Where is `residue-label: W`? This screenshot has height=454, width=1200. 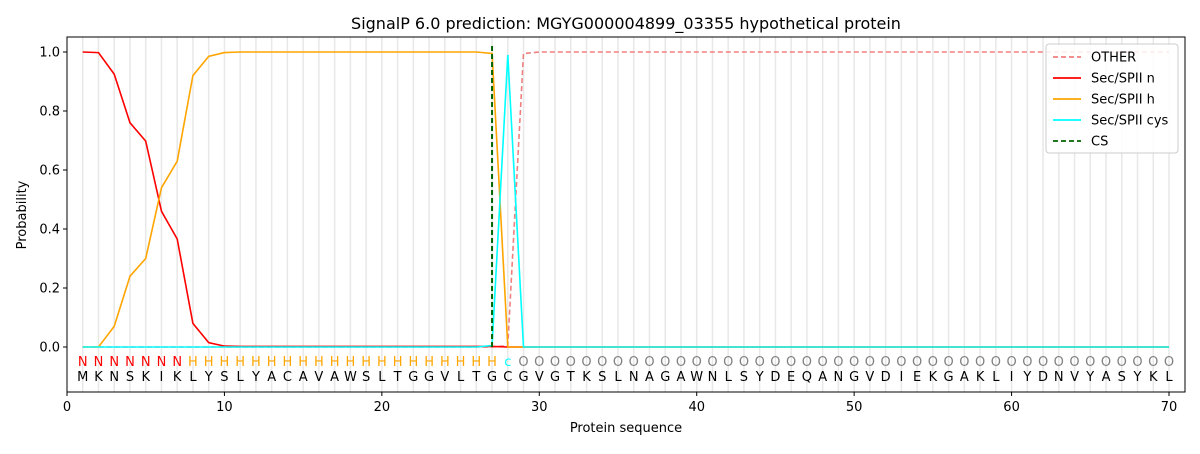
residue-label: W is located at coordinates (350, 377).